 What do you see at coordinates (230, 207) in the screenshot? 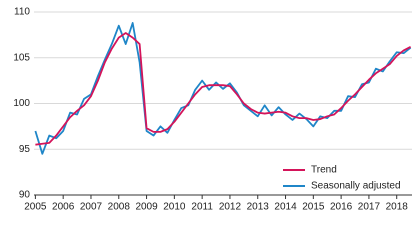
I see `x-tick-label: 2012` at bounding box center [230, 207].